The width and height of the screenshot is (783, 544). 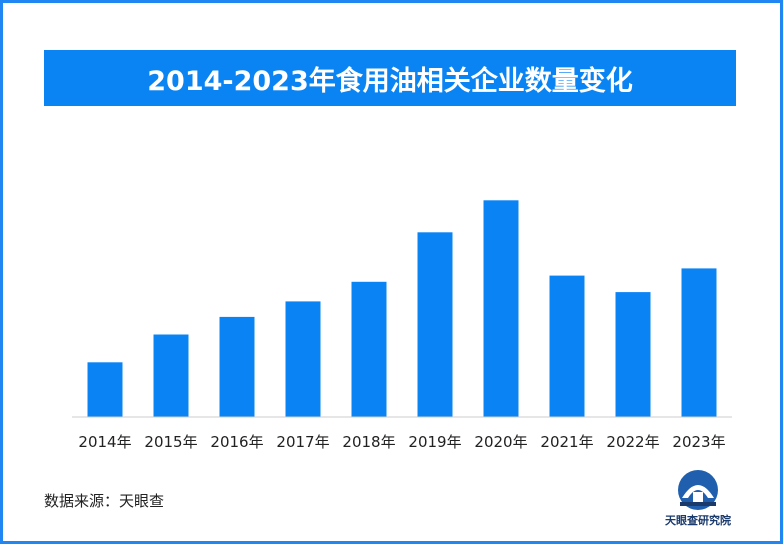 What do you see at coordinates (390, 81) in the screenshot?
I see `chart-title: 2014-2023年食用油相关企业数量变化` at bounding box center [390, 81].